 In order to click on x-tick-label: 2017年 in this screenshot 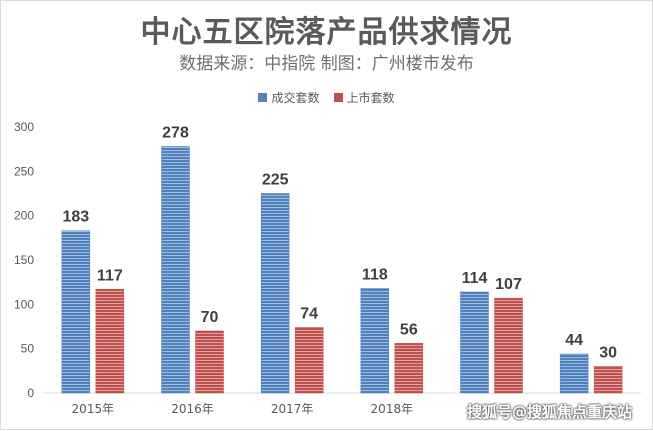, I will do `click(292, 409)`.